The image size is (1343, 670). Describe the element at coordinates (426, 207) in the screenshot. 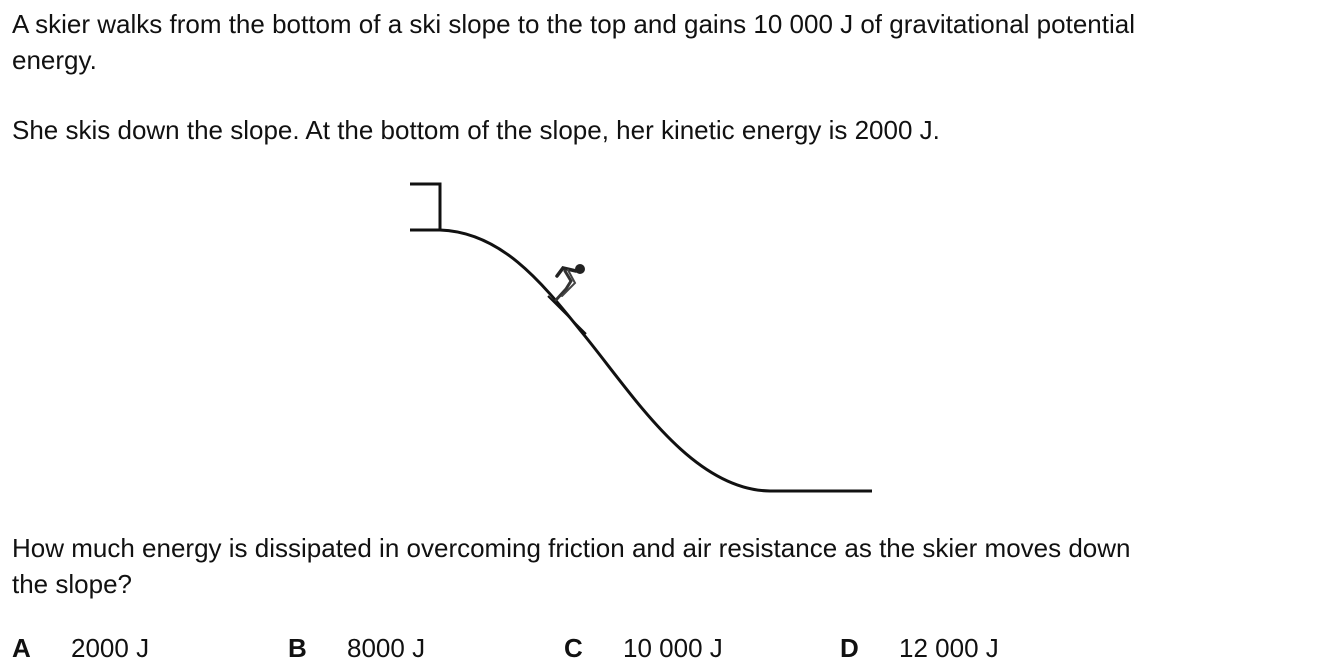

I see `start-platform` at that location.